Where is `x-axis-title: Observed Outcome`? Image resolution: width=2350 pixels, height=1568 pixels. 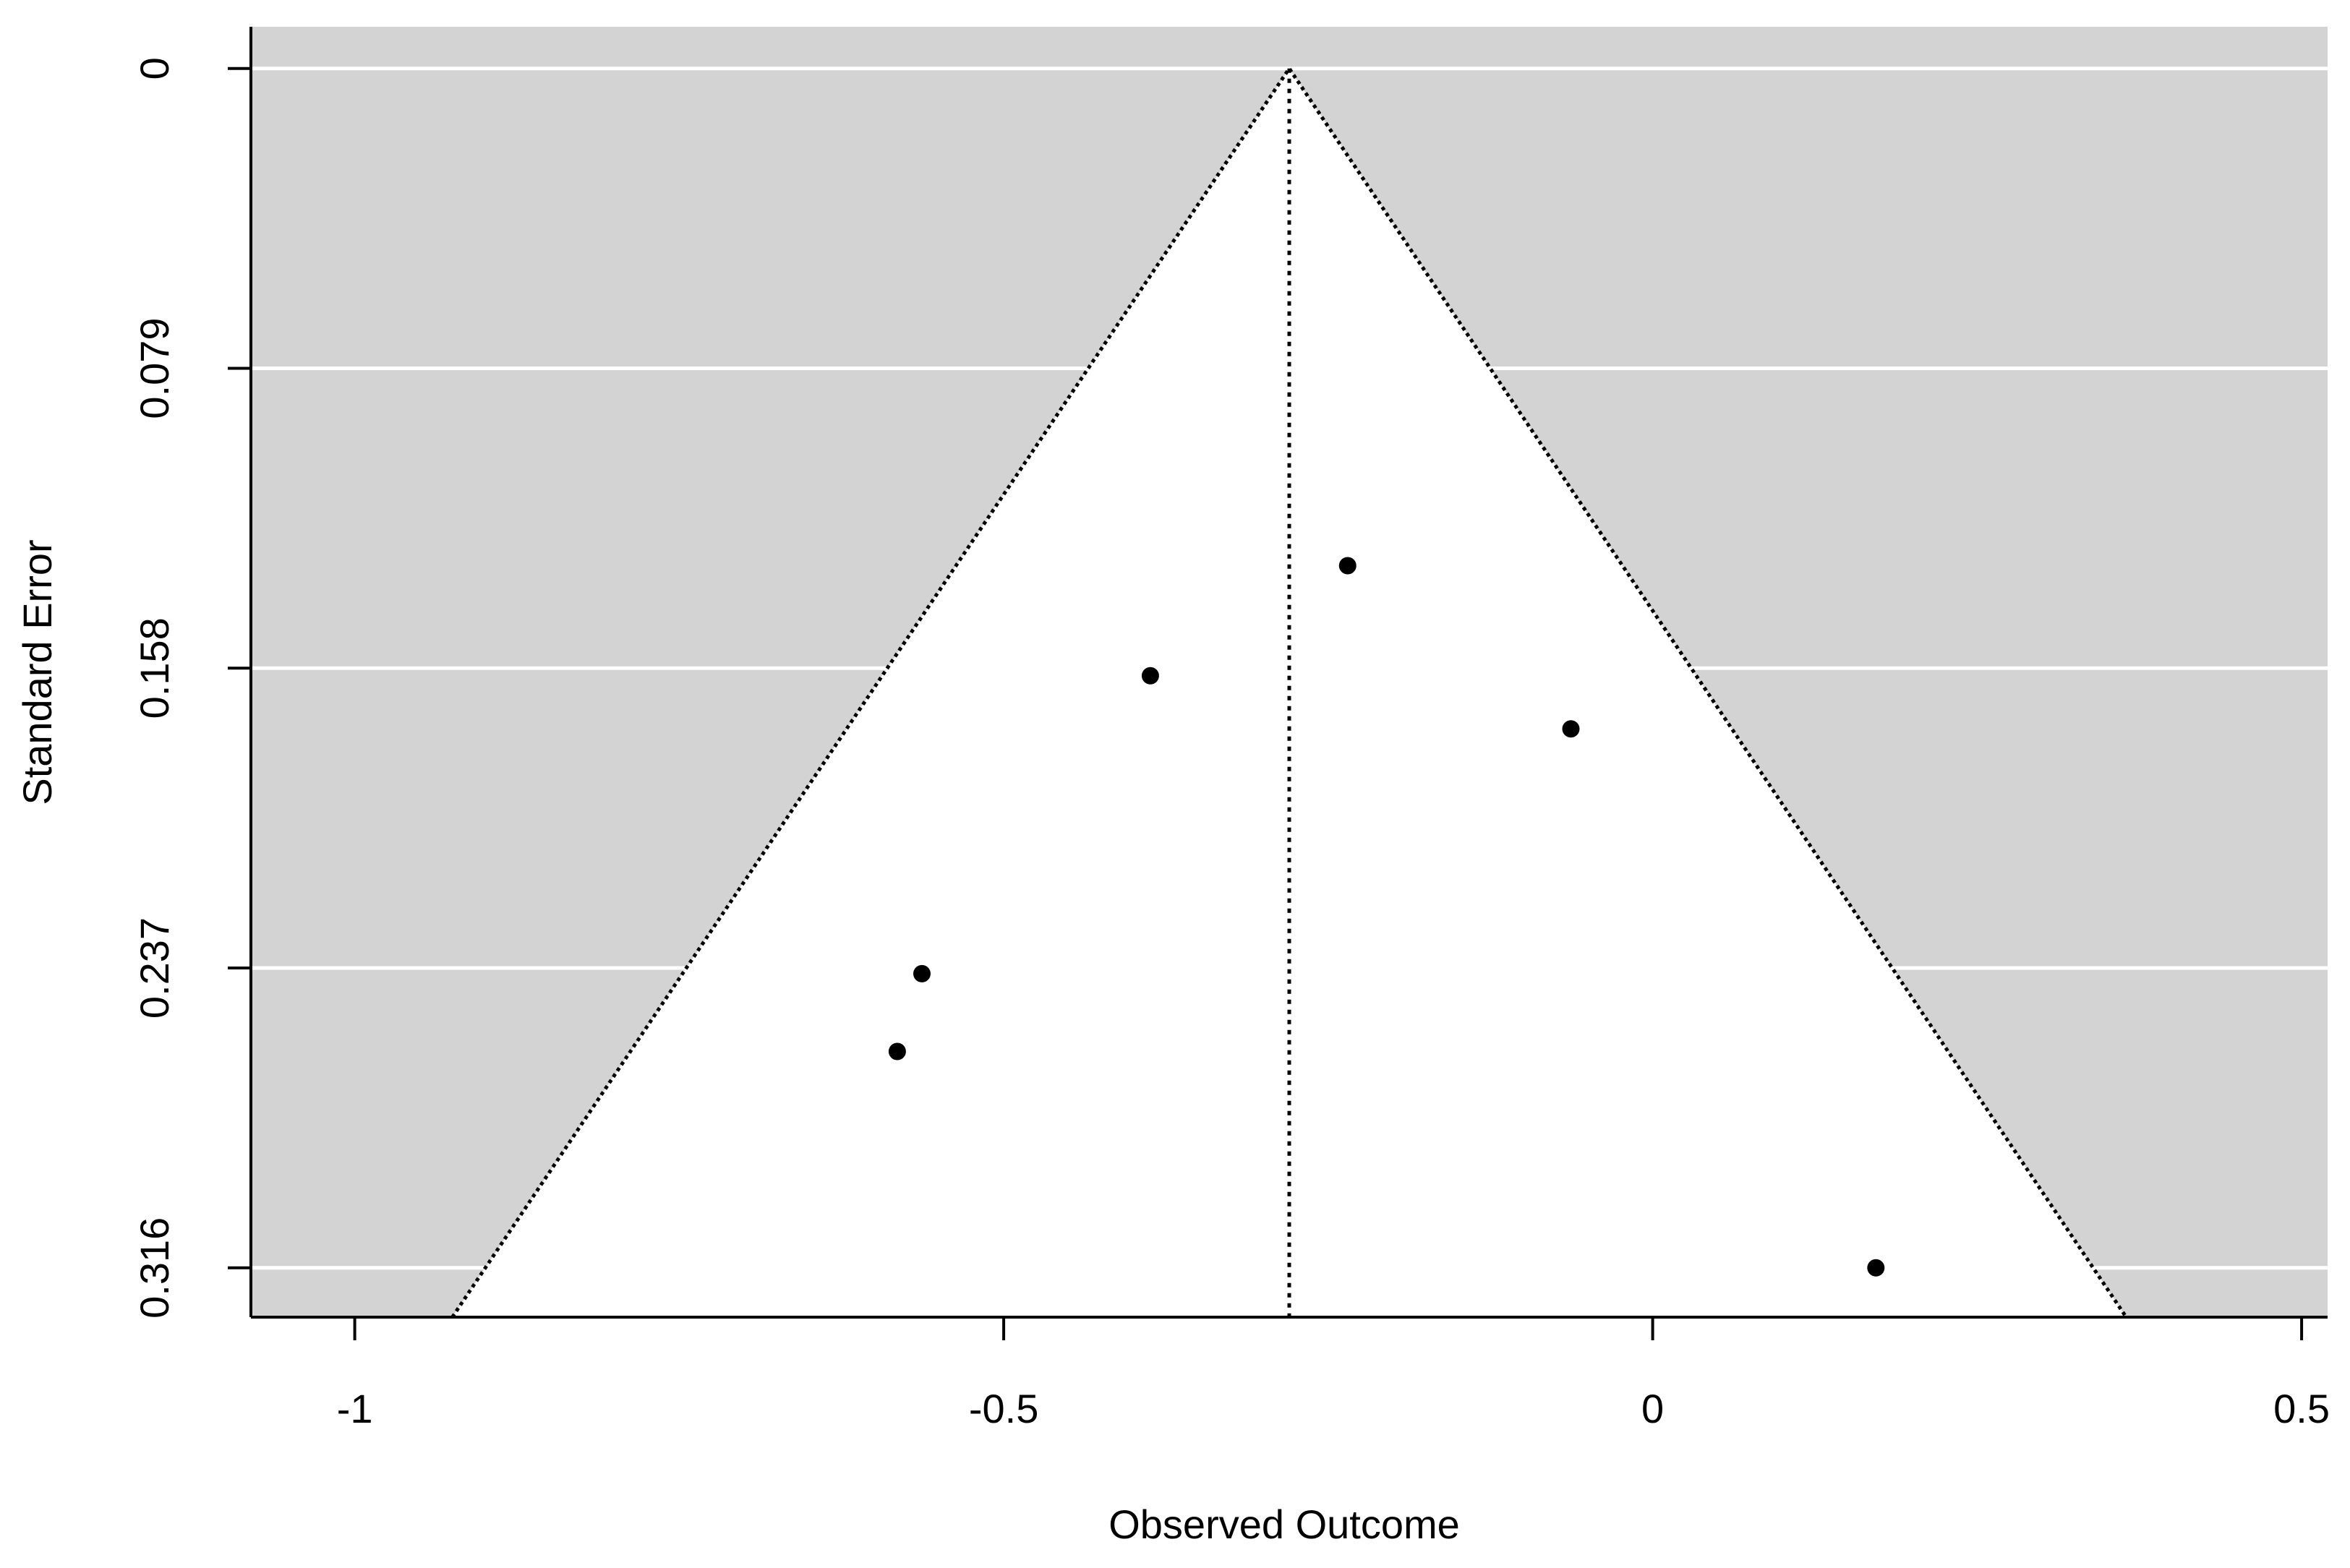 x-axis-title: Observed Outcome is located at coordinates (1284, 1524).